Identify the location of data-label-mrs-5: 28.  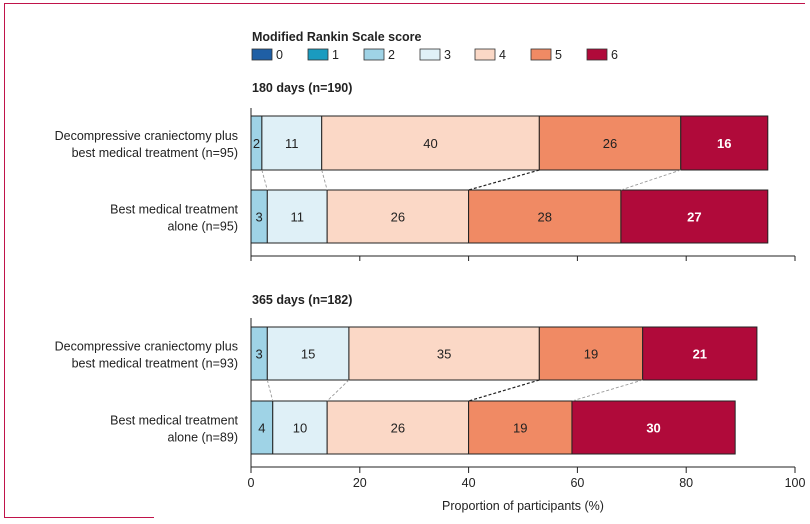
(545, 217).